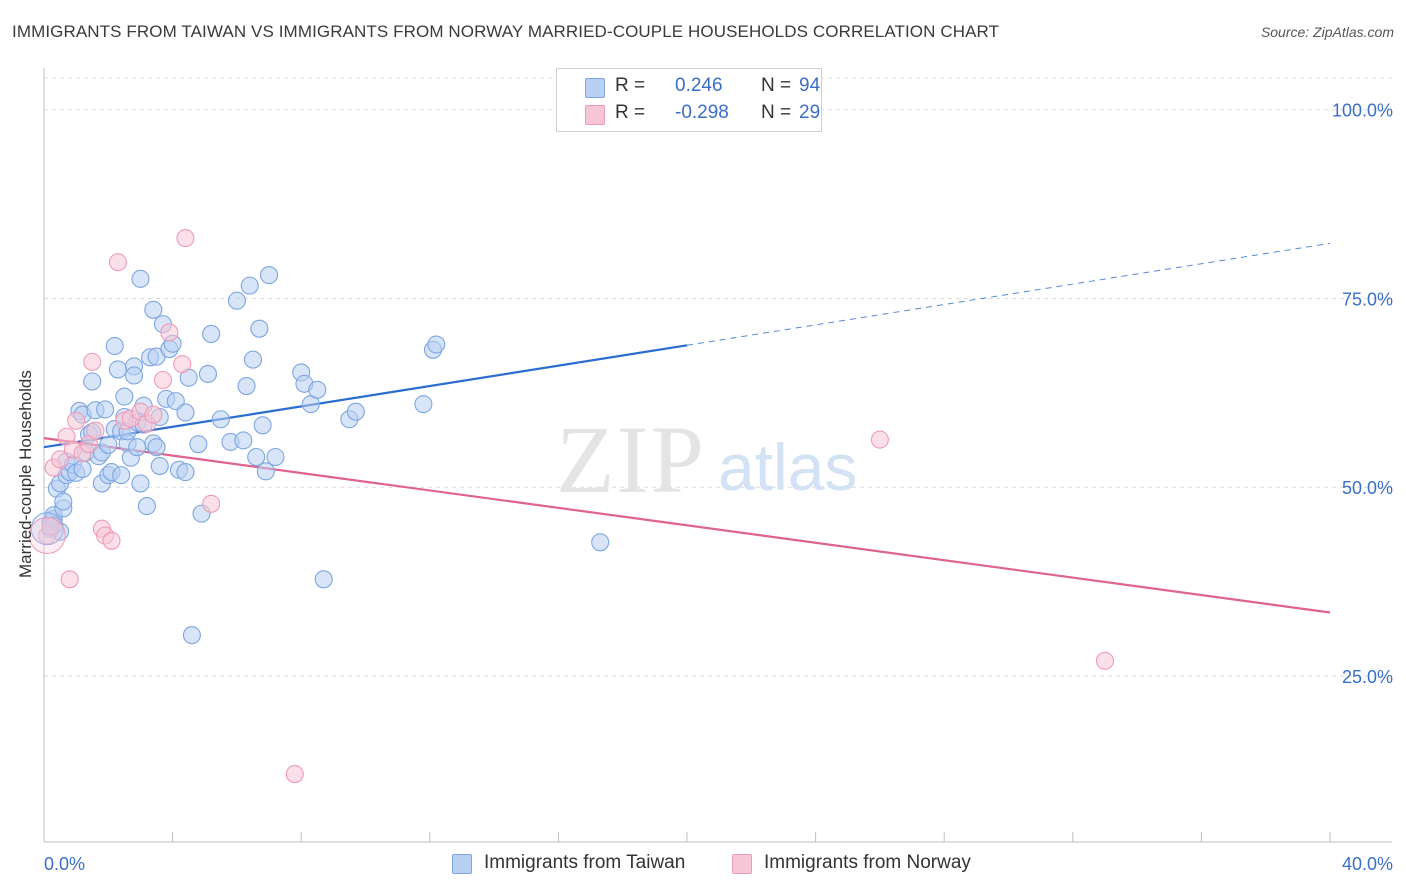 Image resolution: width=1406 pixels, height=892 pixels. Describe the element at coordinates (702, 112) in the screenshot. I see `legend-r-value: -0.298` at that location.